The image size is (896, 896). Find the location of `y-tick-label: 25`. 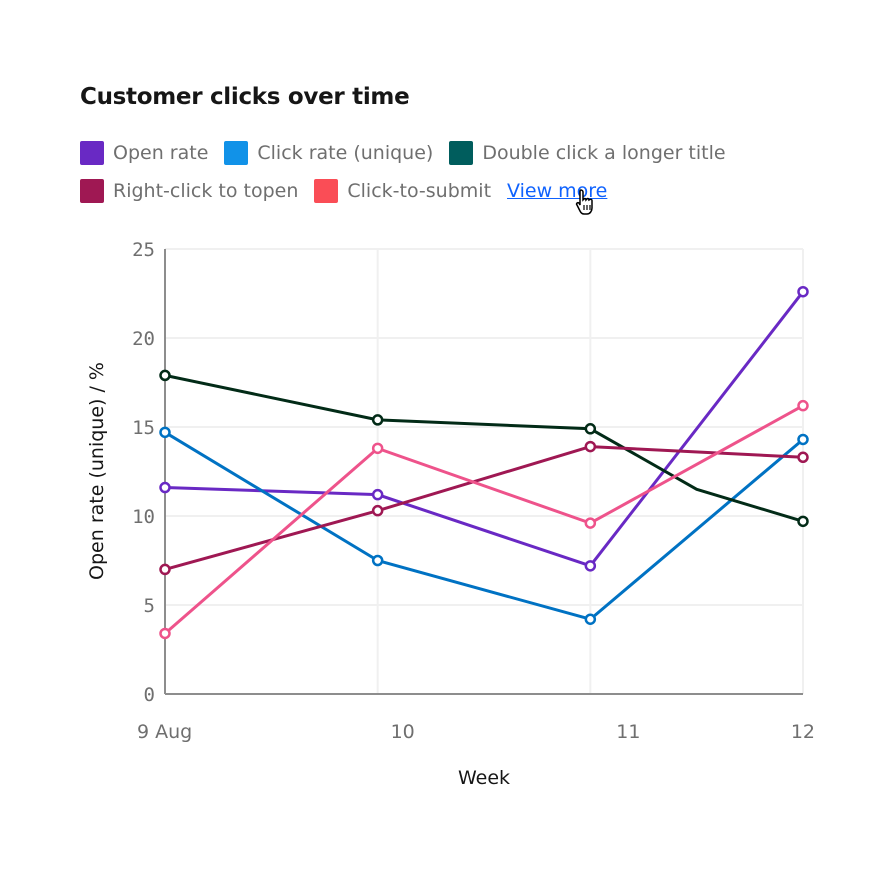

y-tick-label: 25 is located at coordinates (143, 250).